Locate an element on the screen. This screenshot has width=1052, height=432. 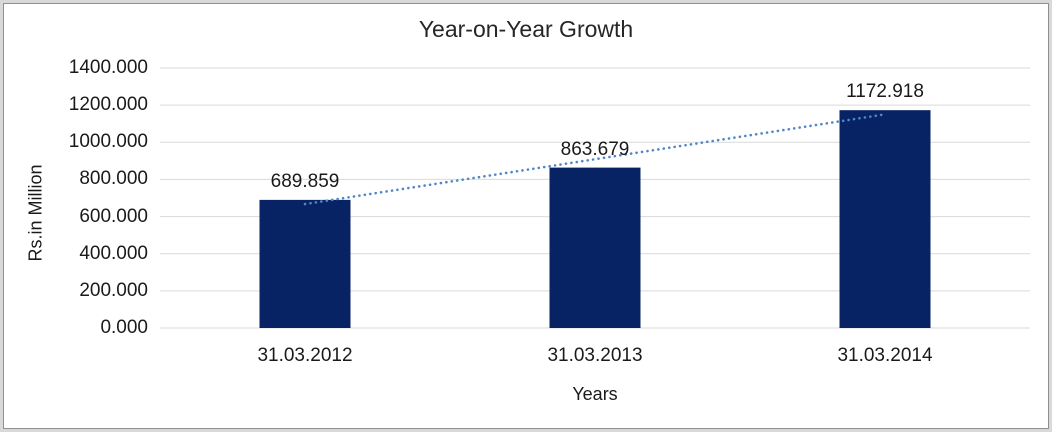
y-tick-label-0.000: 0.000 is located at coordinates (124, 327).